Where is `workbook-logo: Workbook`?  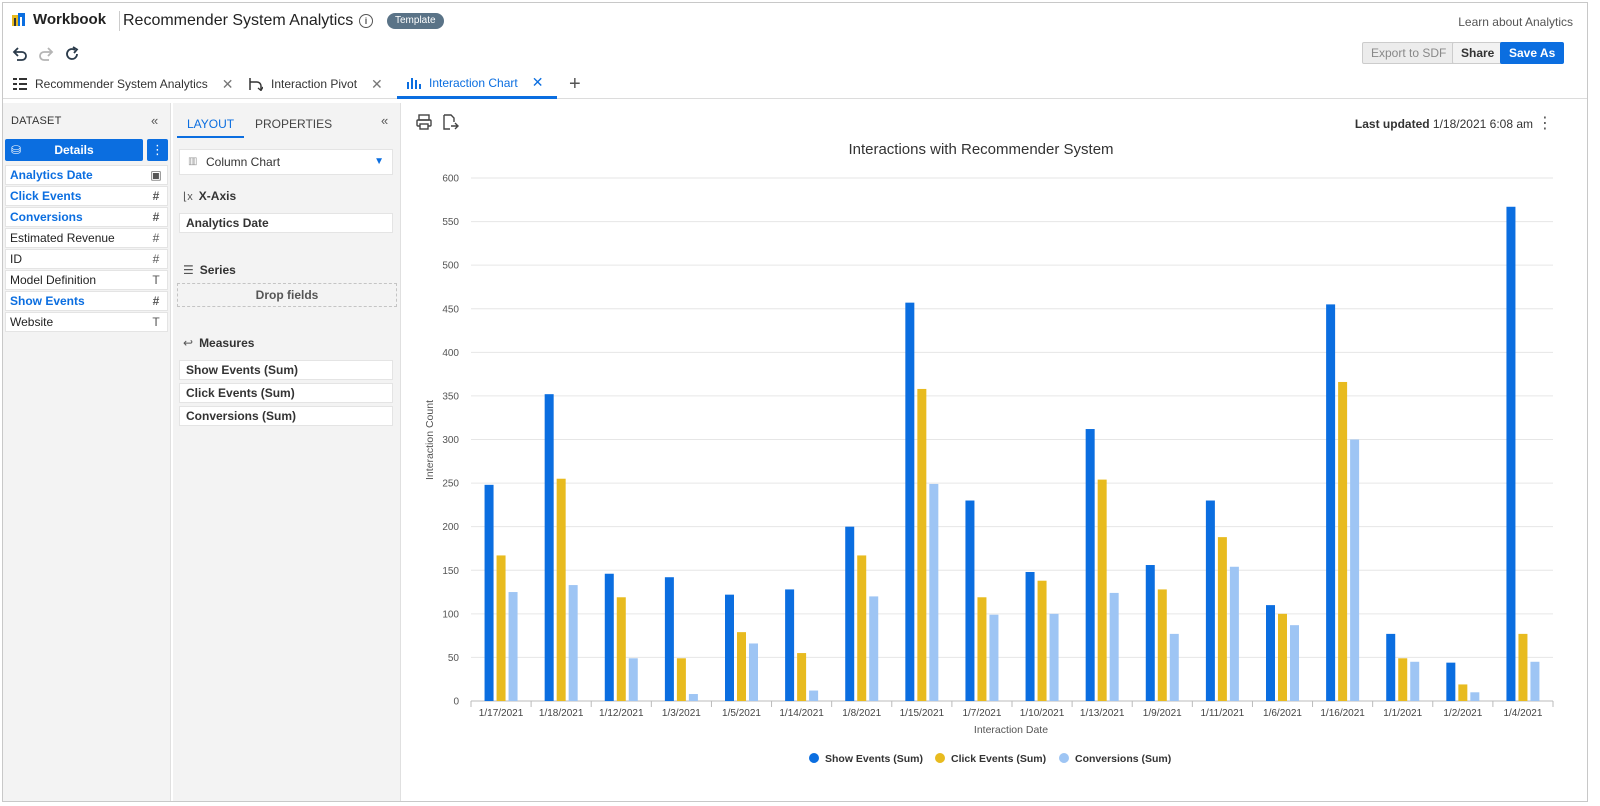
workbook-logo: Workbook is located at coordinates (58, 19).